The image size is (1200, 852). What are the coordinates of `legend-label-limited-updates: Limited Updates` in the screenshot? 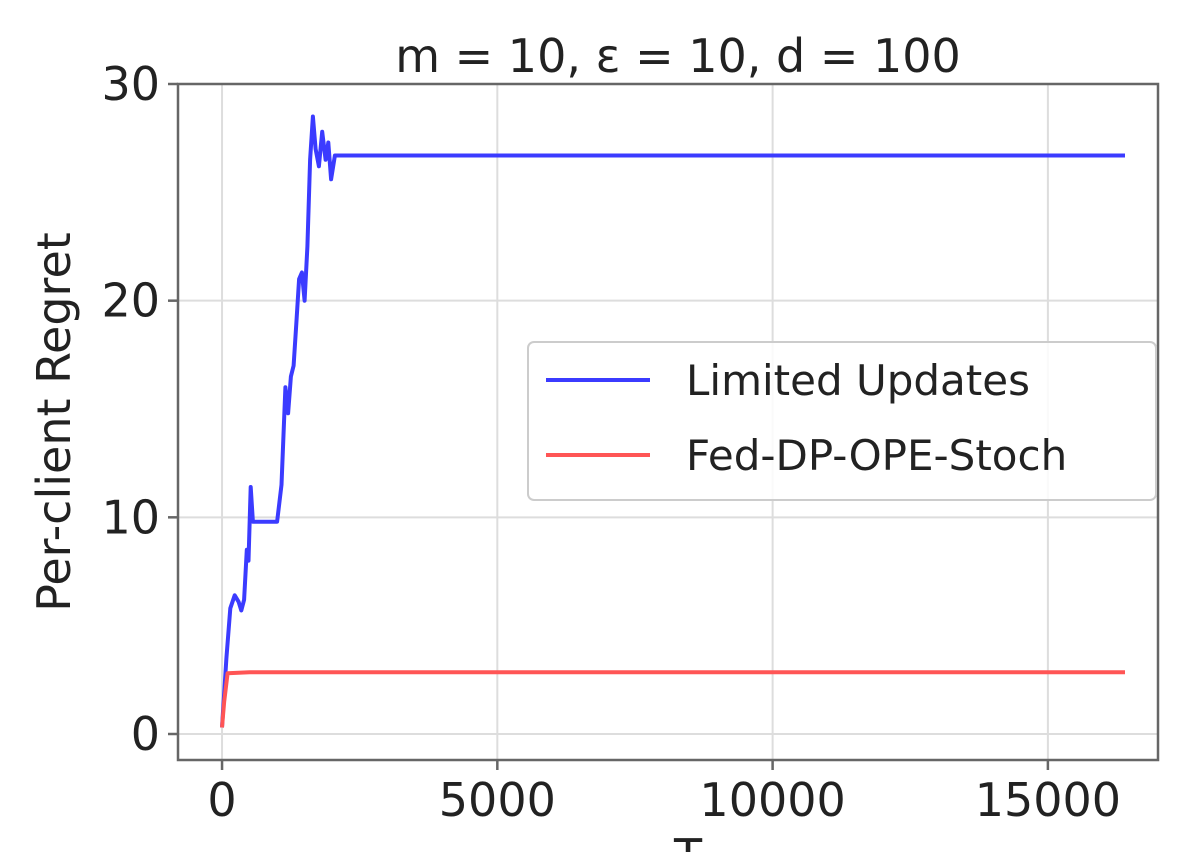 It's located at (858, 380).